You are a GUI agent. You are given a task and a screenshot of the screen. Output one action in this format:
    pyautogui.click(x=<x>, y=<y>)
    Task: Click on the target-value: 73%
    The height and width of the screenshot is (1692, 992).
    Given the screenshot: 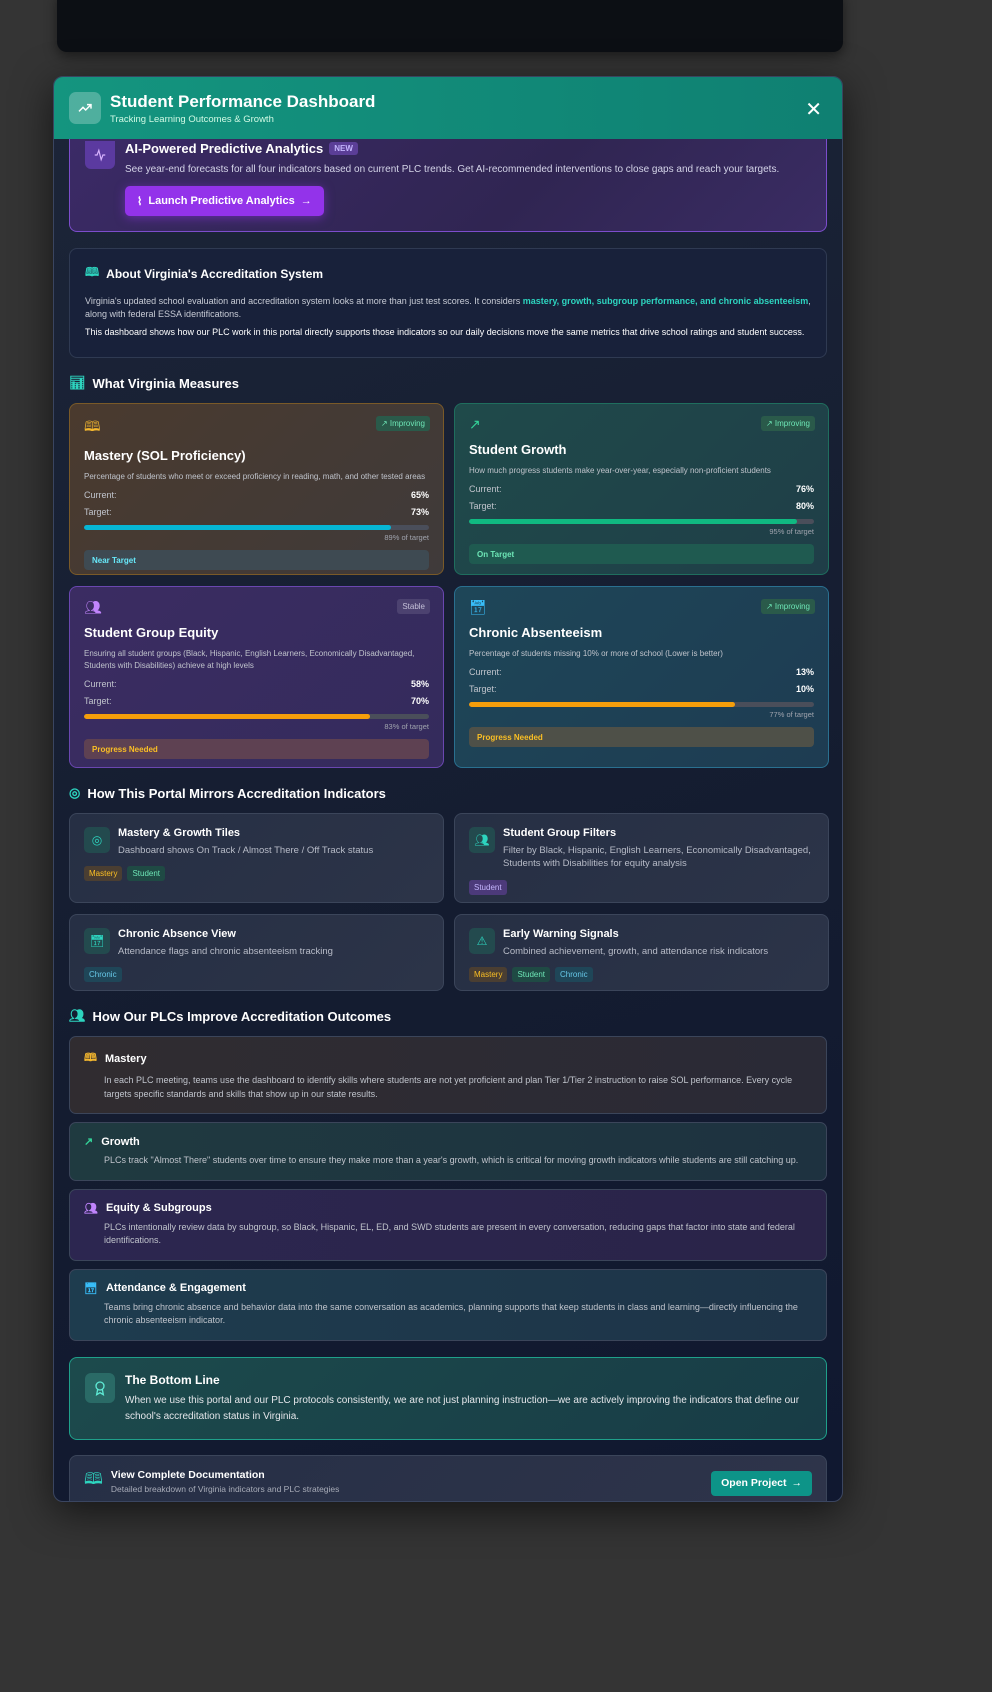 What is the action you would take?
    pyautogui.click(x=419, y=512)
    